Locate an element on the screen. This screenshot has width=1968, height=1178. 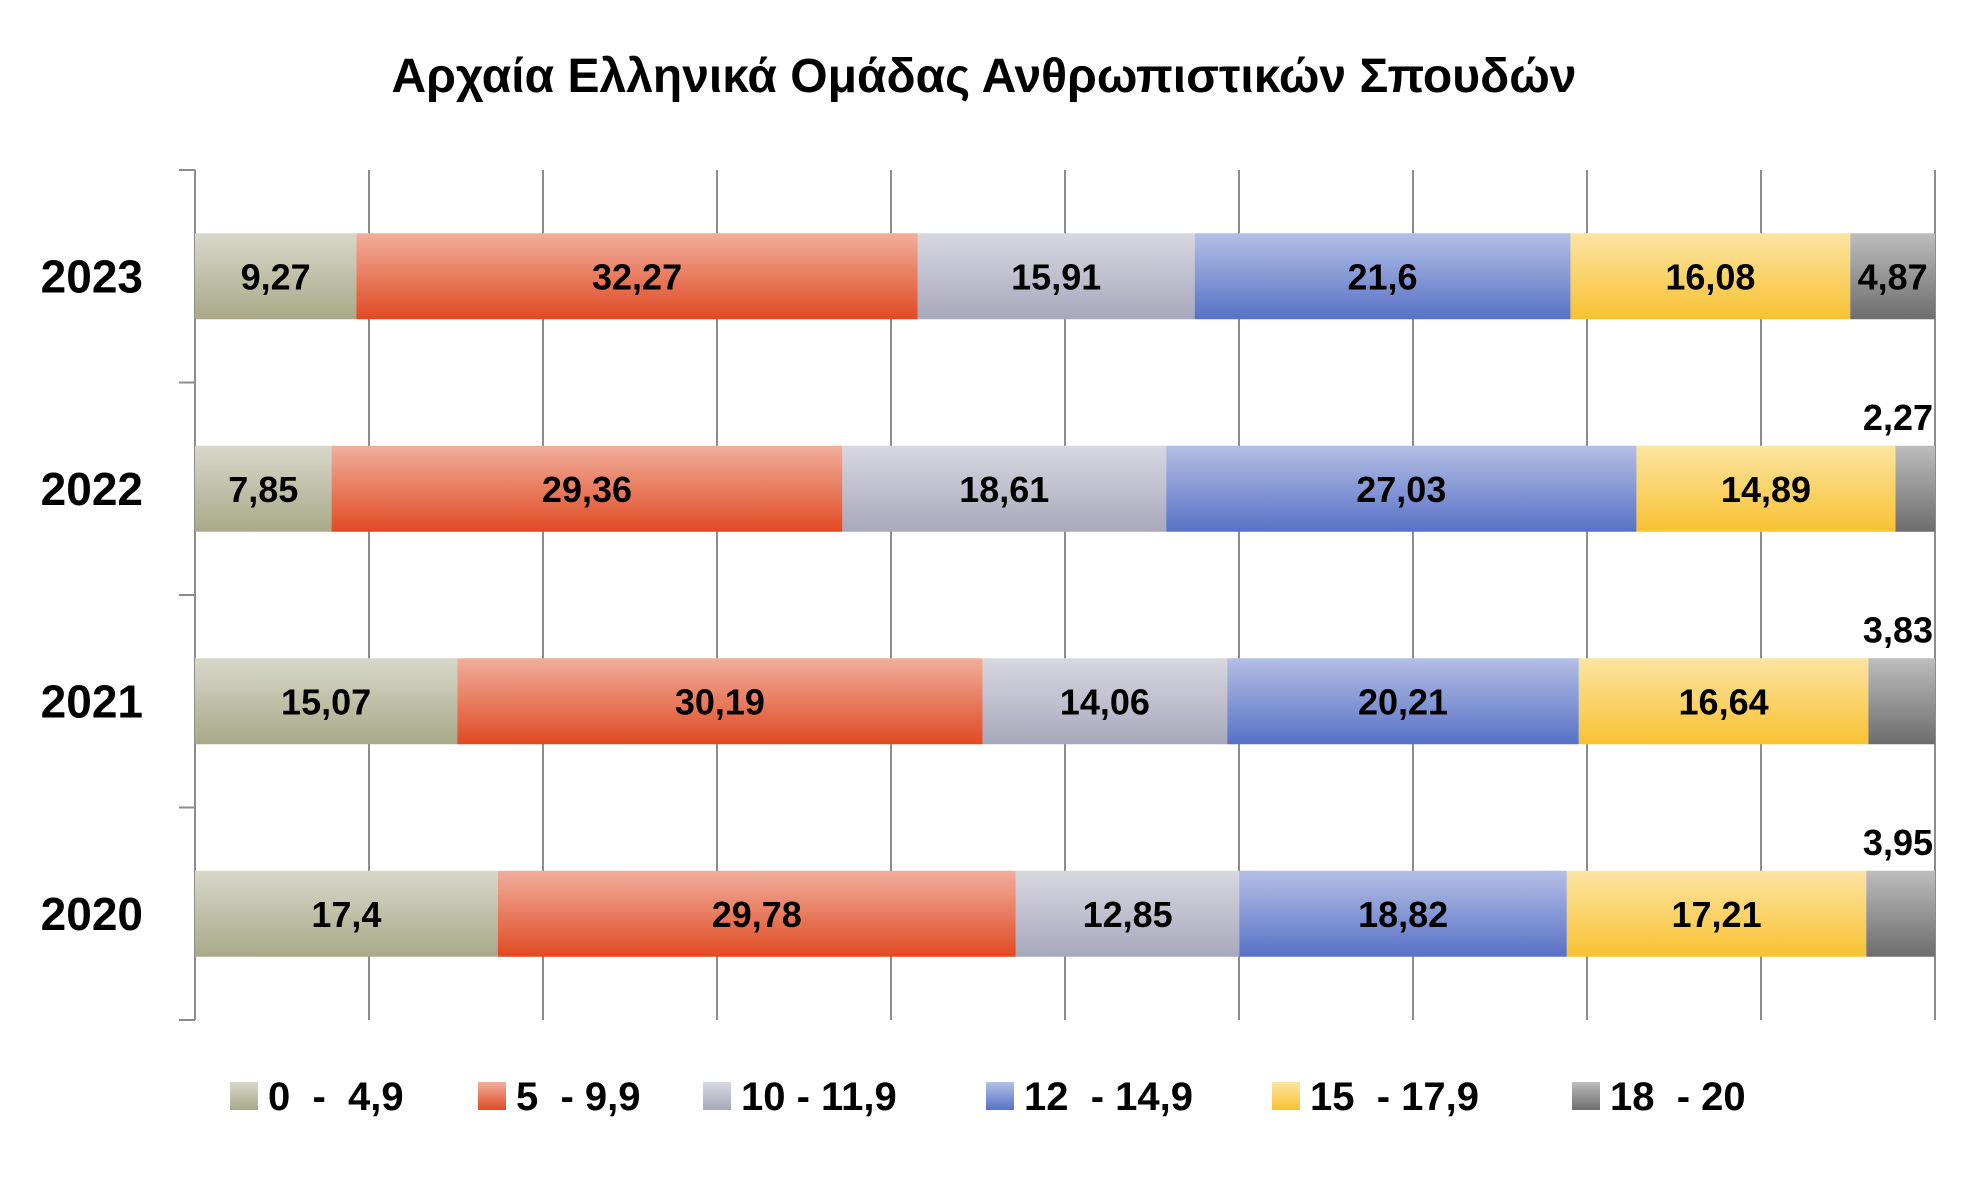
legend-label: 5 - 9,9 is located at coordinates (578, 1097).